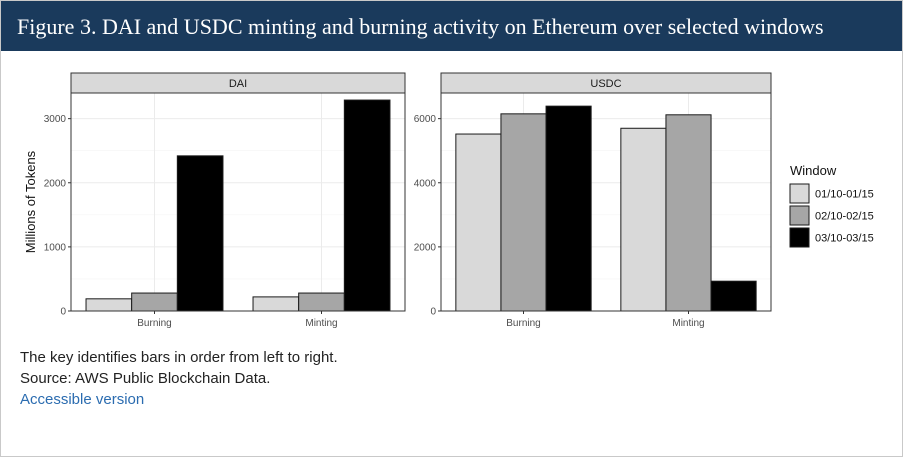 The height and width of the screenshot is (457, 903). Describe the element at coordinates (844, 195) in the screenshot. I see `legend-label-1: 01/10-01/15` at that location.